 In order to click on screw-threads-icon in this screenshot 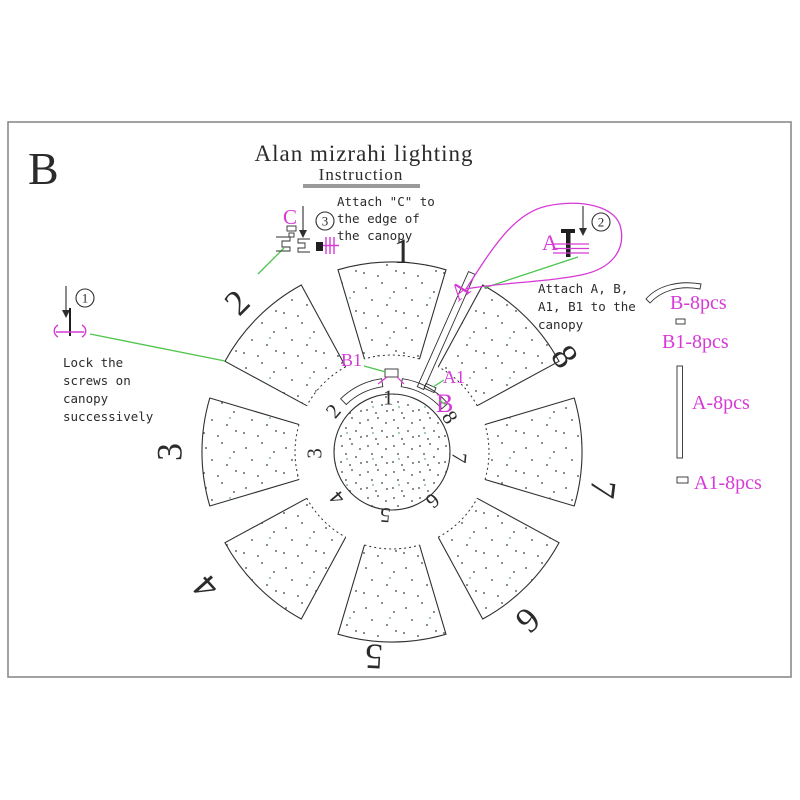, I will do `click(331, 245)`.